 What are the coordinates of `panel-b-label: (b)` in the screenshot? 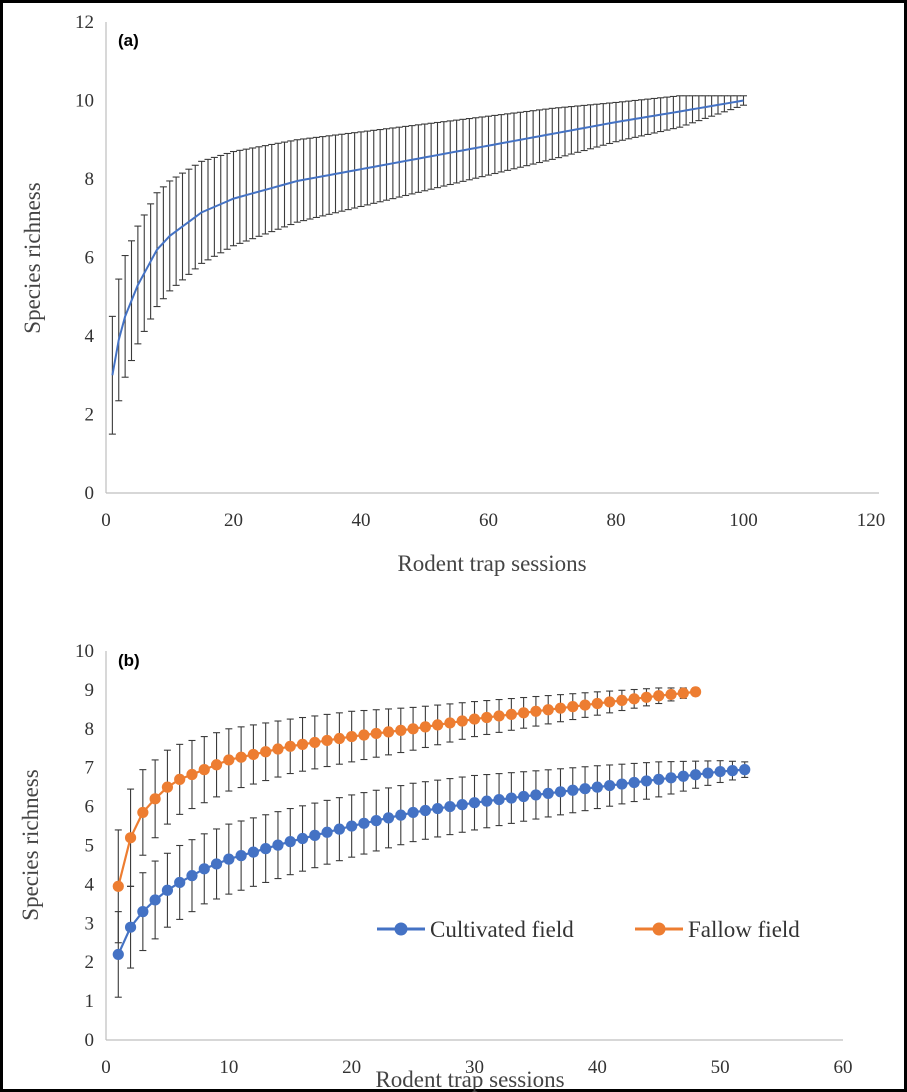 It's located at (129, 660).